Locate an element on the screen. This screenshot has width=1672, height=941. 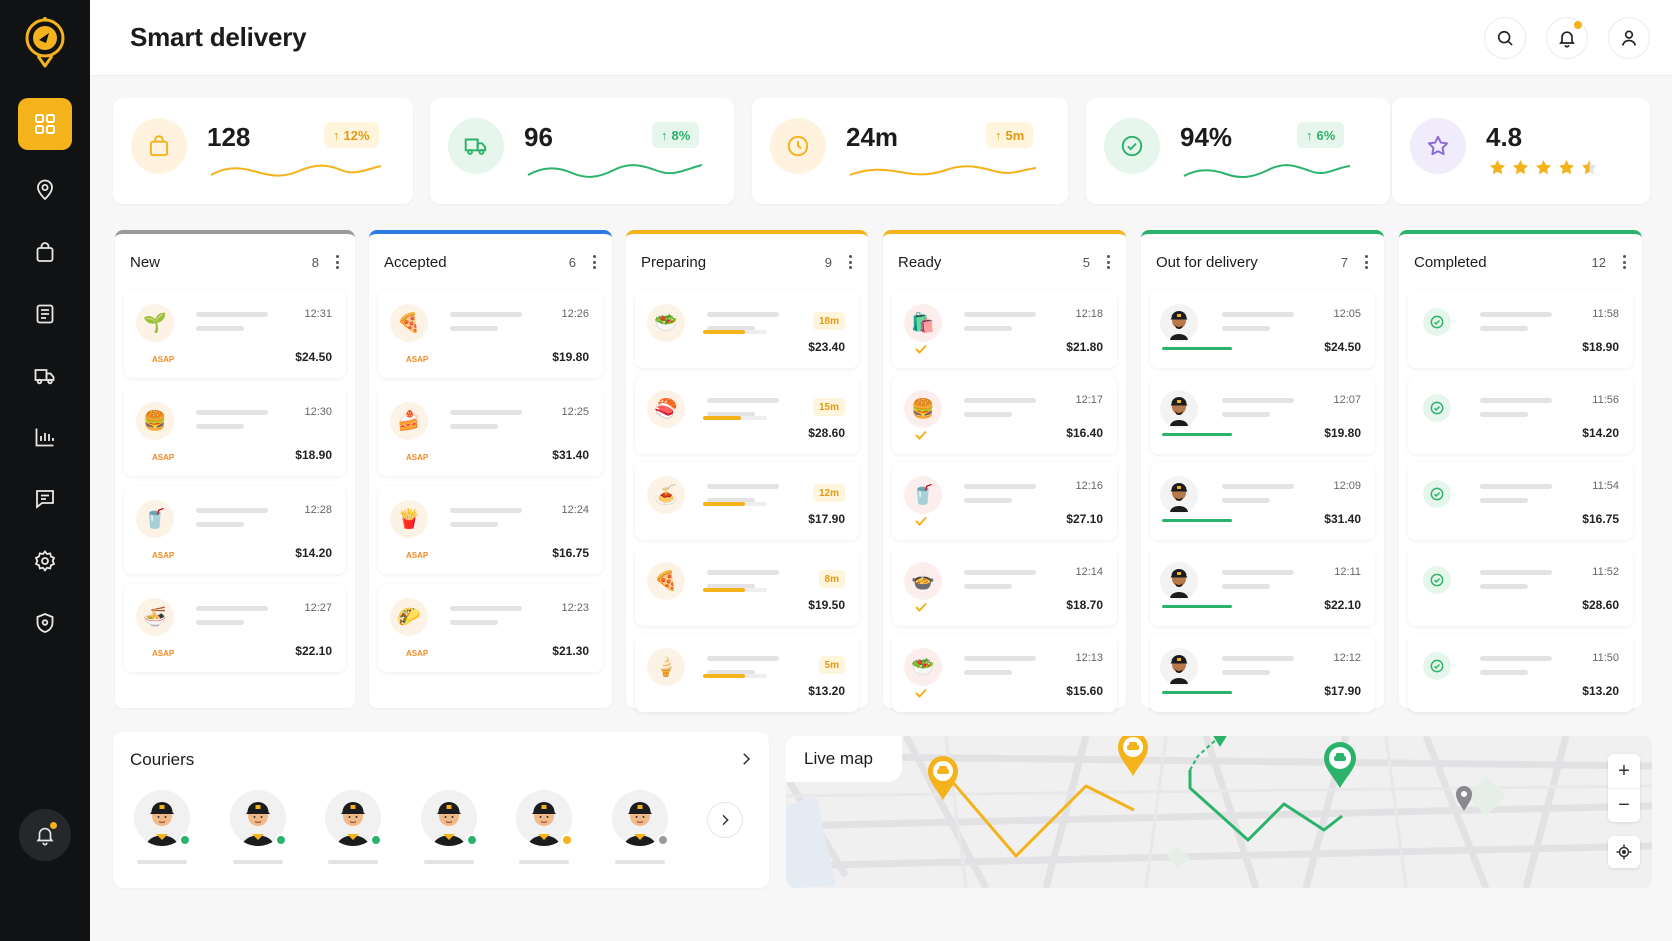
order-card: 🍕 12:26 $19.80 ASAP is located at coordinates (490, 334).